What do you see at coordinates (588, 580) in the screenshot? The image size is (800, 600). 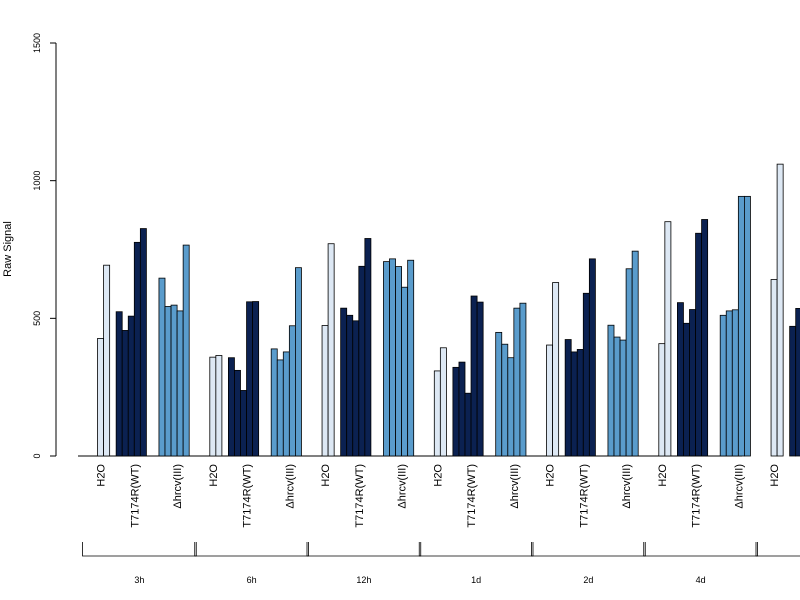 I see `group-label: 2d` at bounding box center [588, 580].